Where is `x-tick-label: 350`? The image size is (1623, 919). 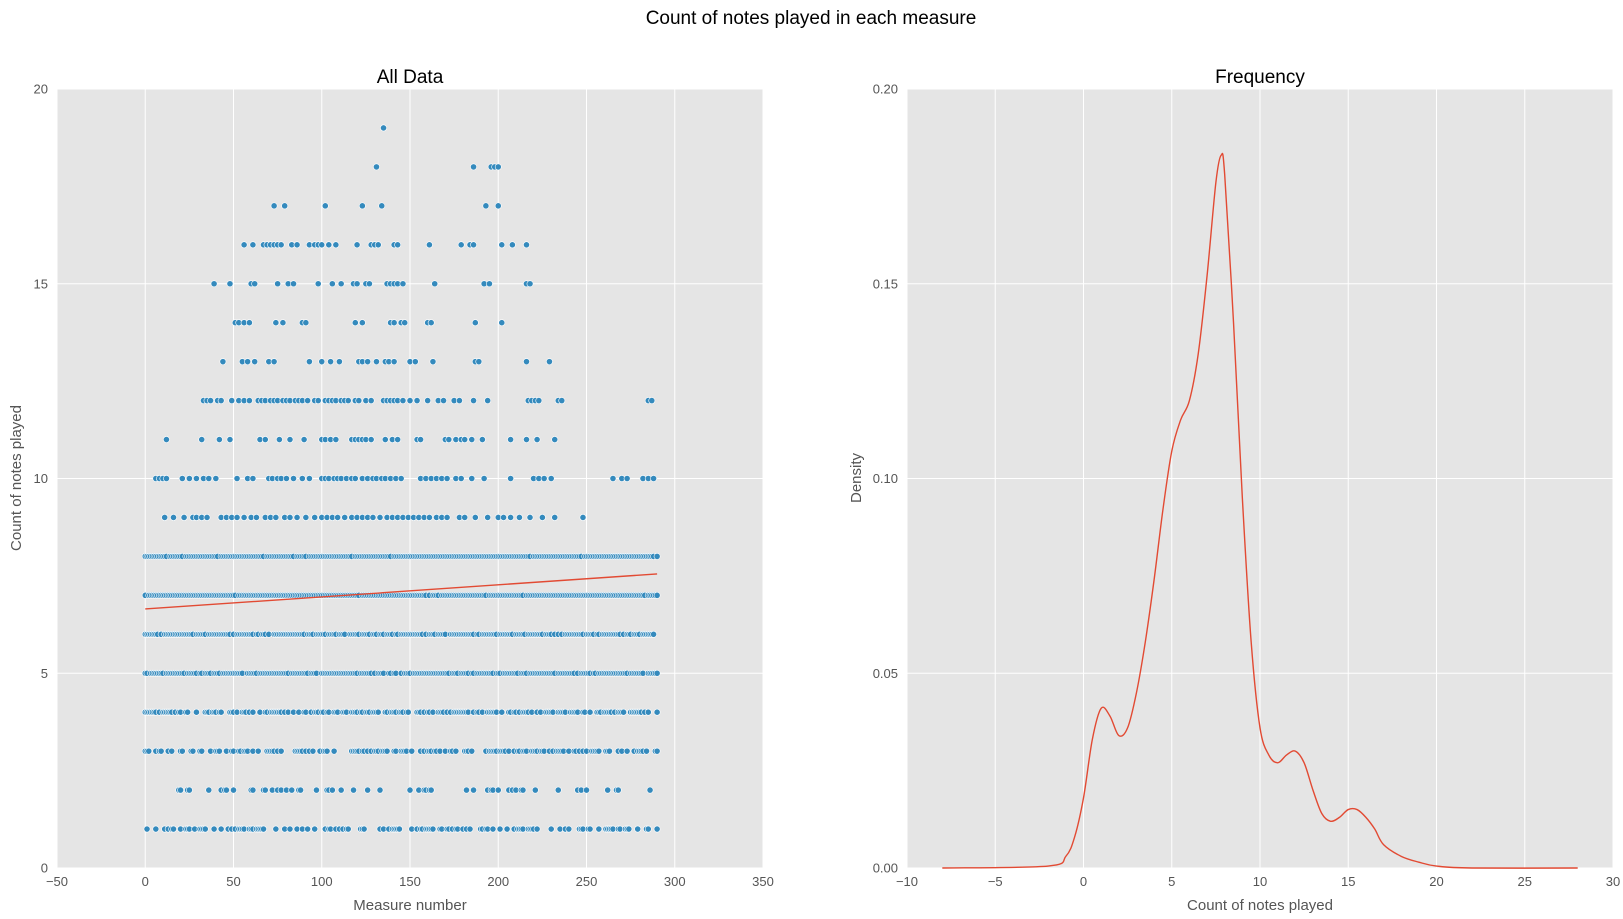 x-tick-label: 350 is located at coordinates (763, 881).